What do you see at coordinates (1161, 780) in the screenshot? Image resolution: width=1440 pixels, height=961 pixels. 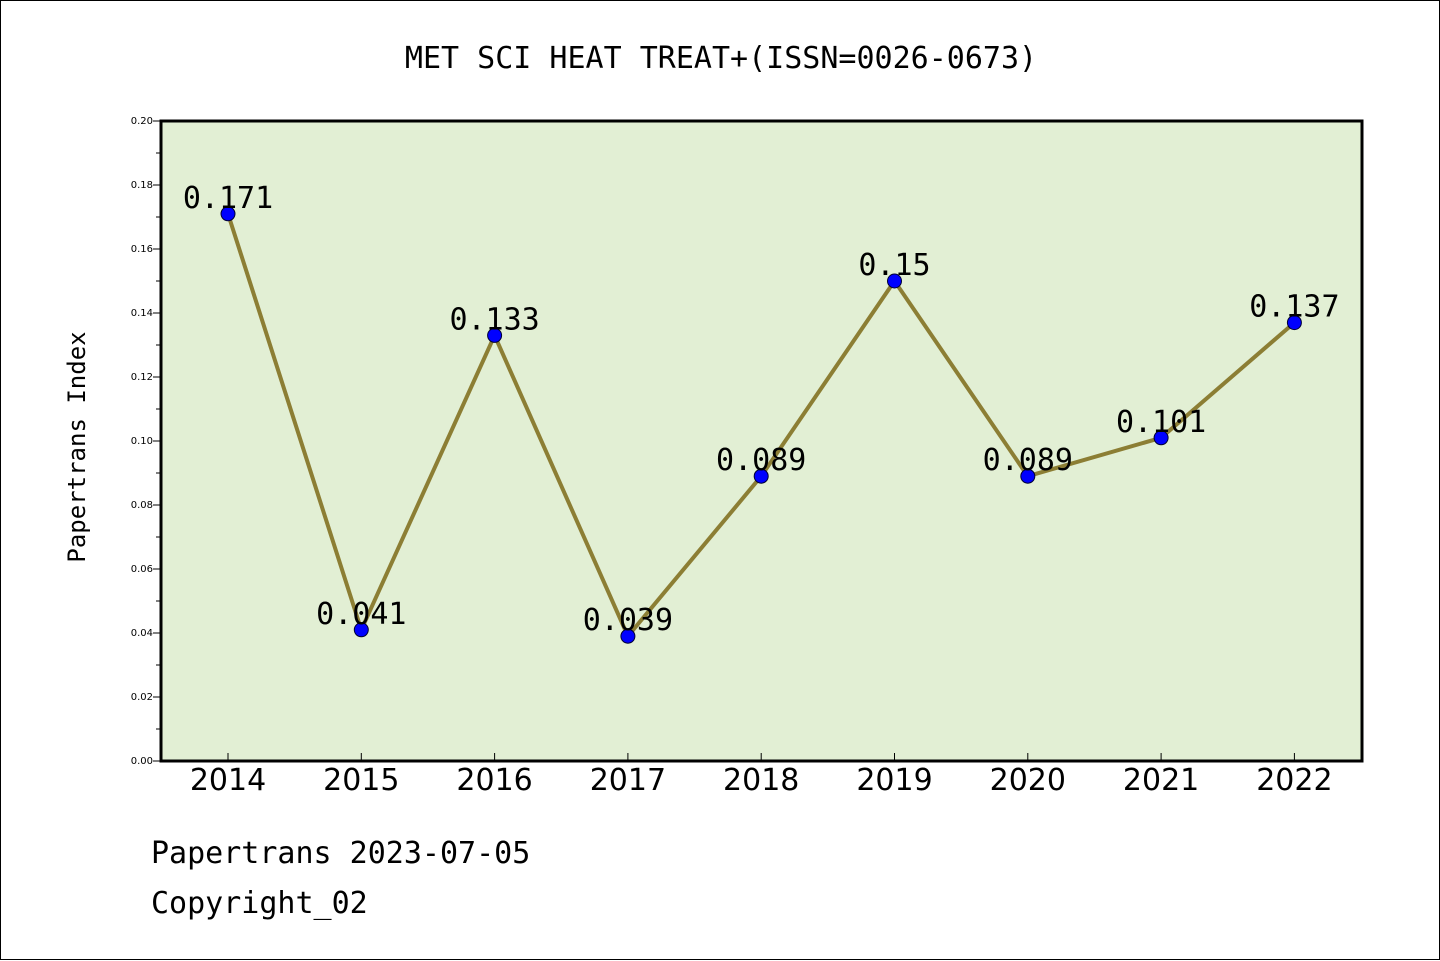 I see `x-tick-label: 2021` at bounding box center [1161, 780].